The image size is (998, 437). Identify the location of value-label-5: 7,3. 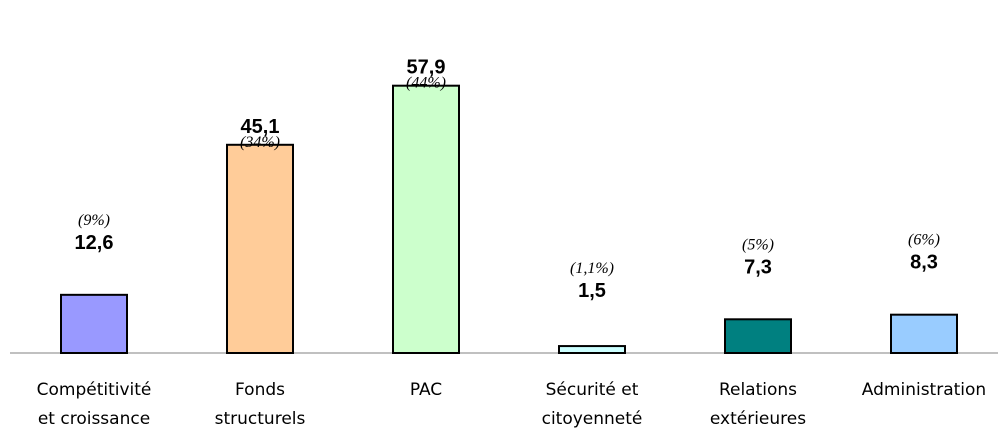
(758, 267).